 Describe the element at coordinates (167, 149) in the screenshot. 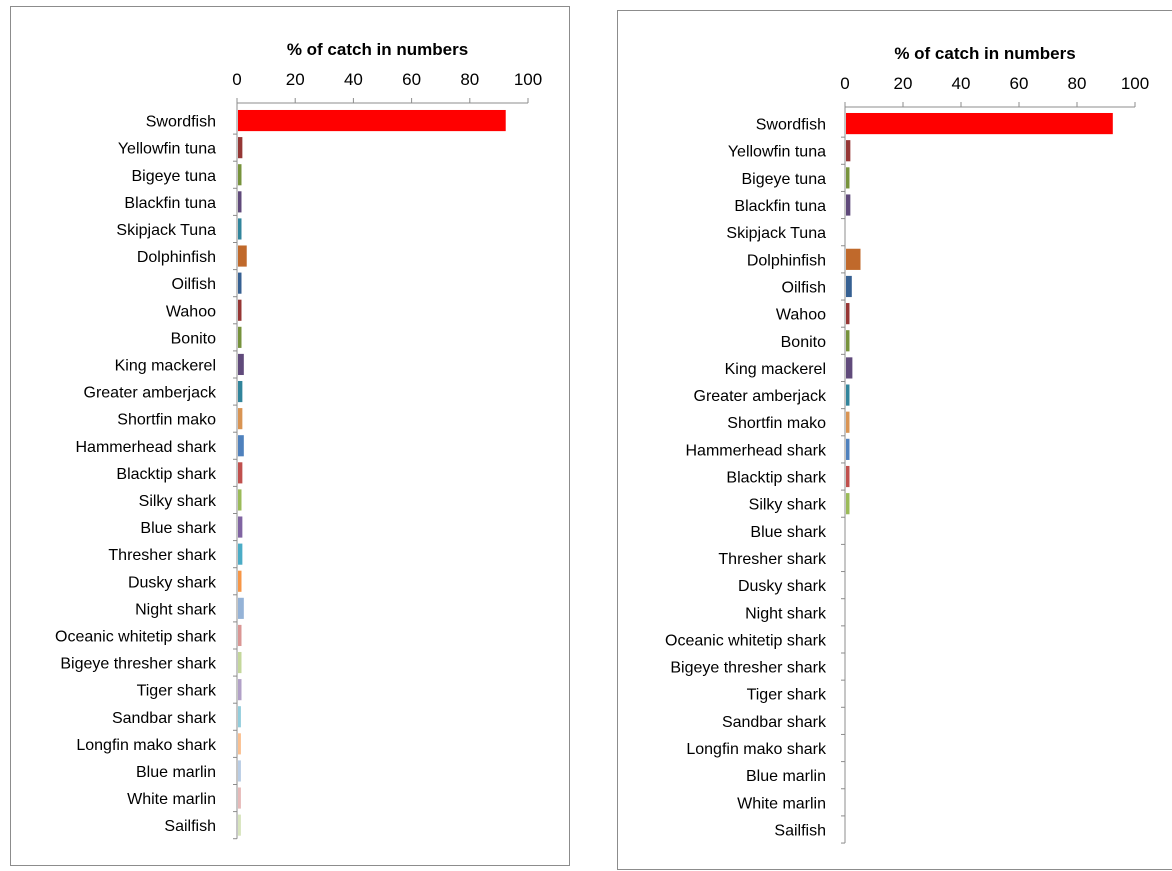

I see `category-label: Yellowfin tuna` at that location.